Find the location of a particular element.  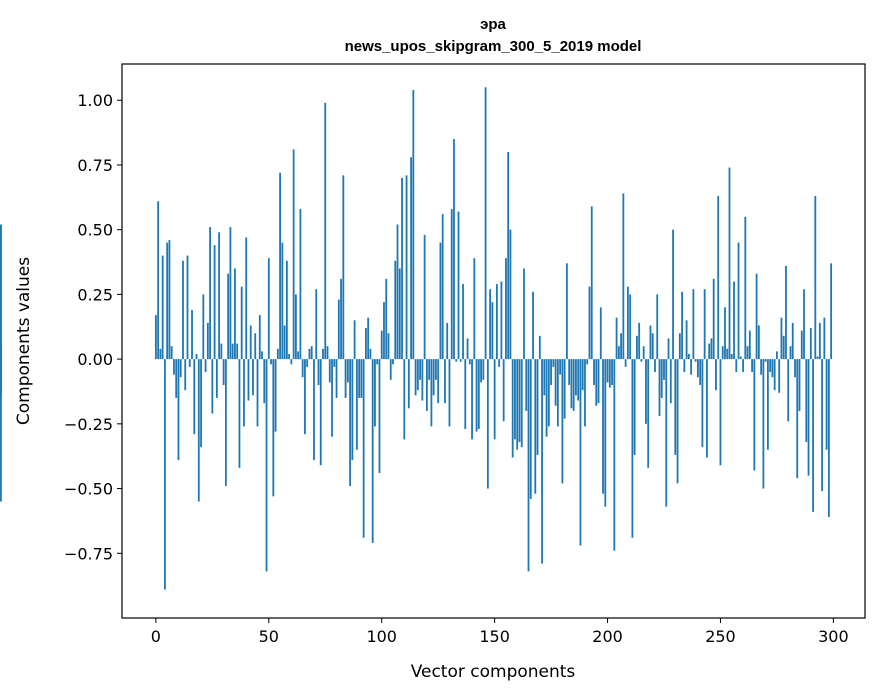

x-tick-label: 200 is located at coordinates (607, 636).